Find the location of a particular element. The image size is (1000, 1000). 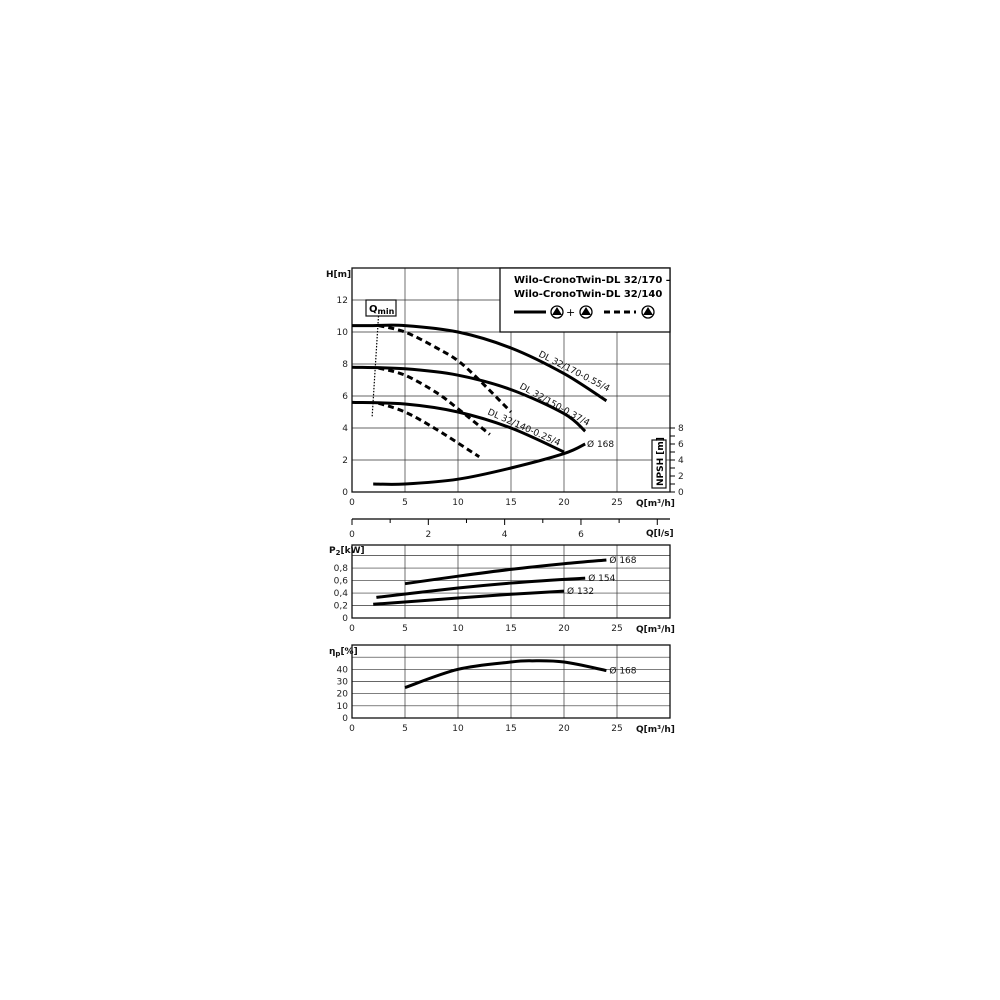

x-axis-label-eff: Q[m³/h] is located at coordinates (655, 730).